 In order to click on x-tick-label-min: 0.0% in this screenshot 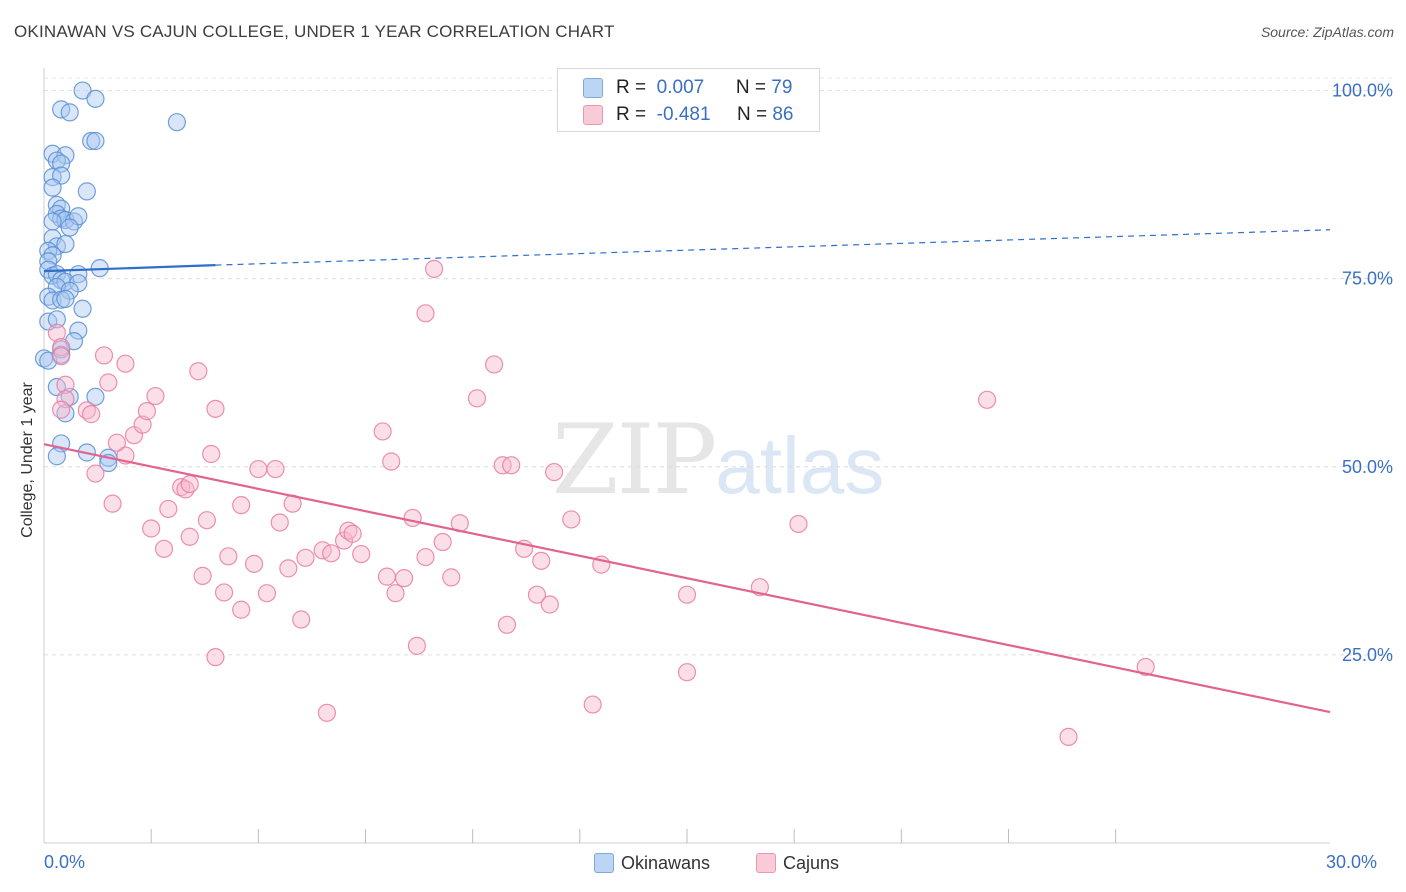, I will do `click(65, 862)`.